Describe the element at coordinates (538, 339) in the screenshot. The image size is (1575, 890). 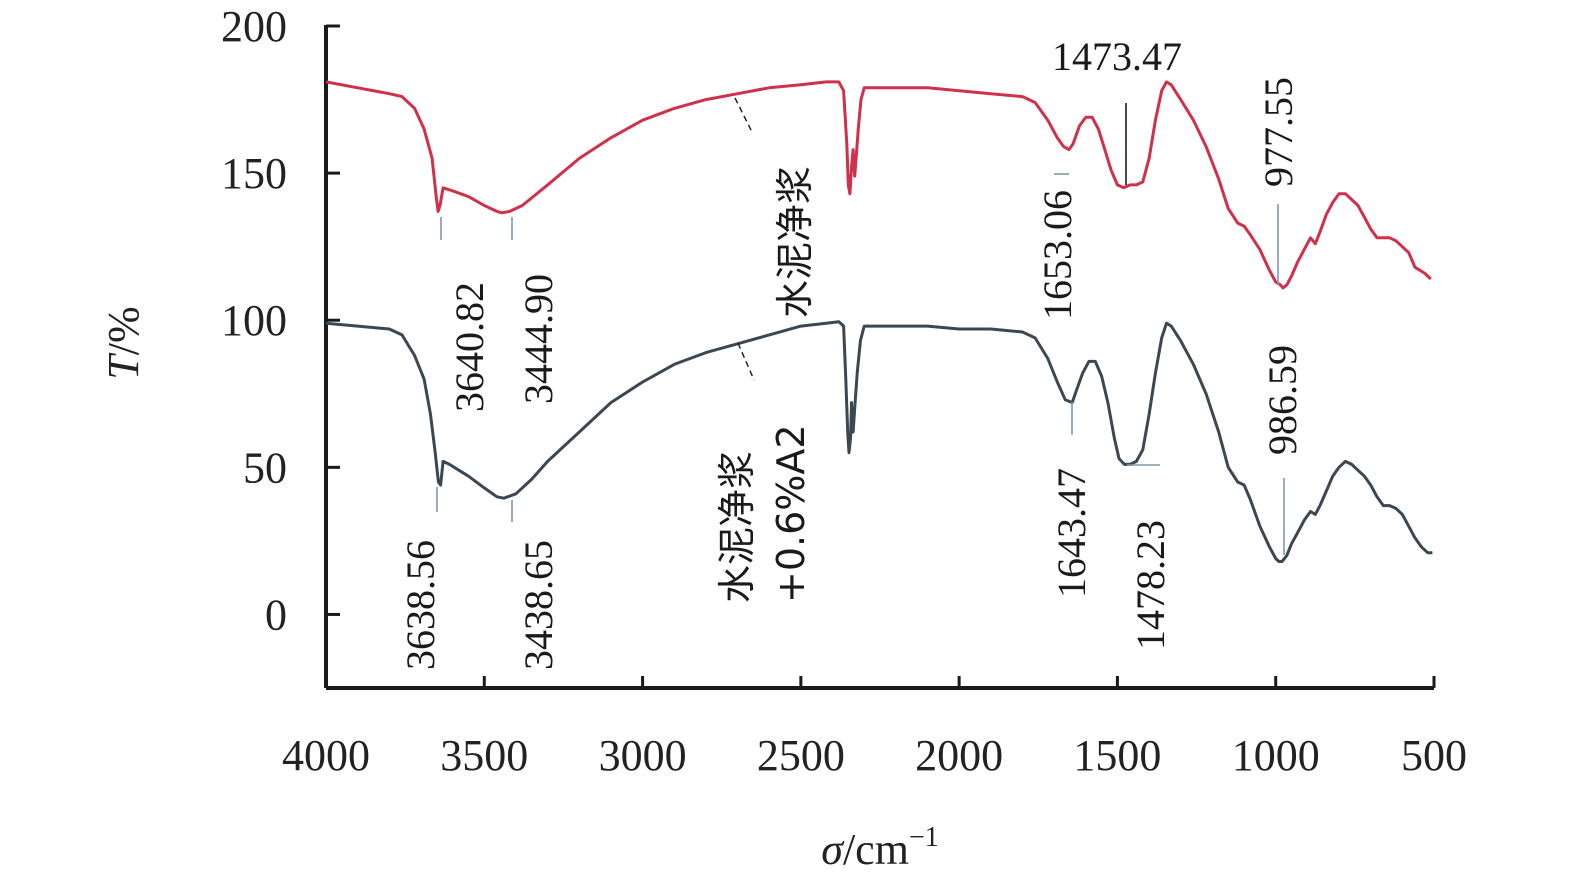
I see `peak-label: 3444.90` at that location.